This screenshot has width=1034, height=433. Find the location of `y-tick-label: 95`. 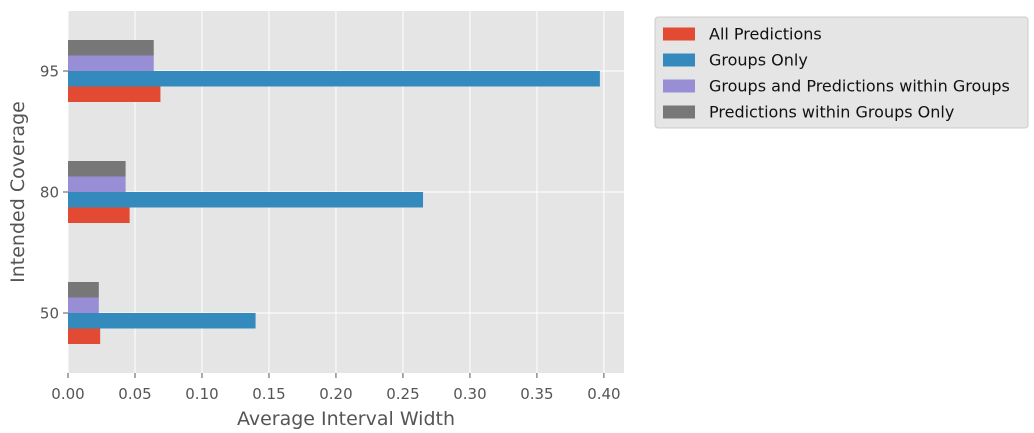

y-tick-label: 95 is located at coordinates (49, 72).